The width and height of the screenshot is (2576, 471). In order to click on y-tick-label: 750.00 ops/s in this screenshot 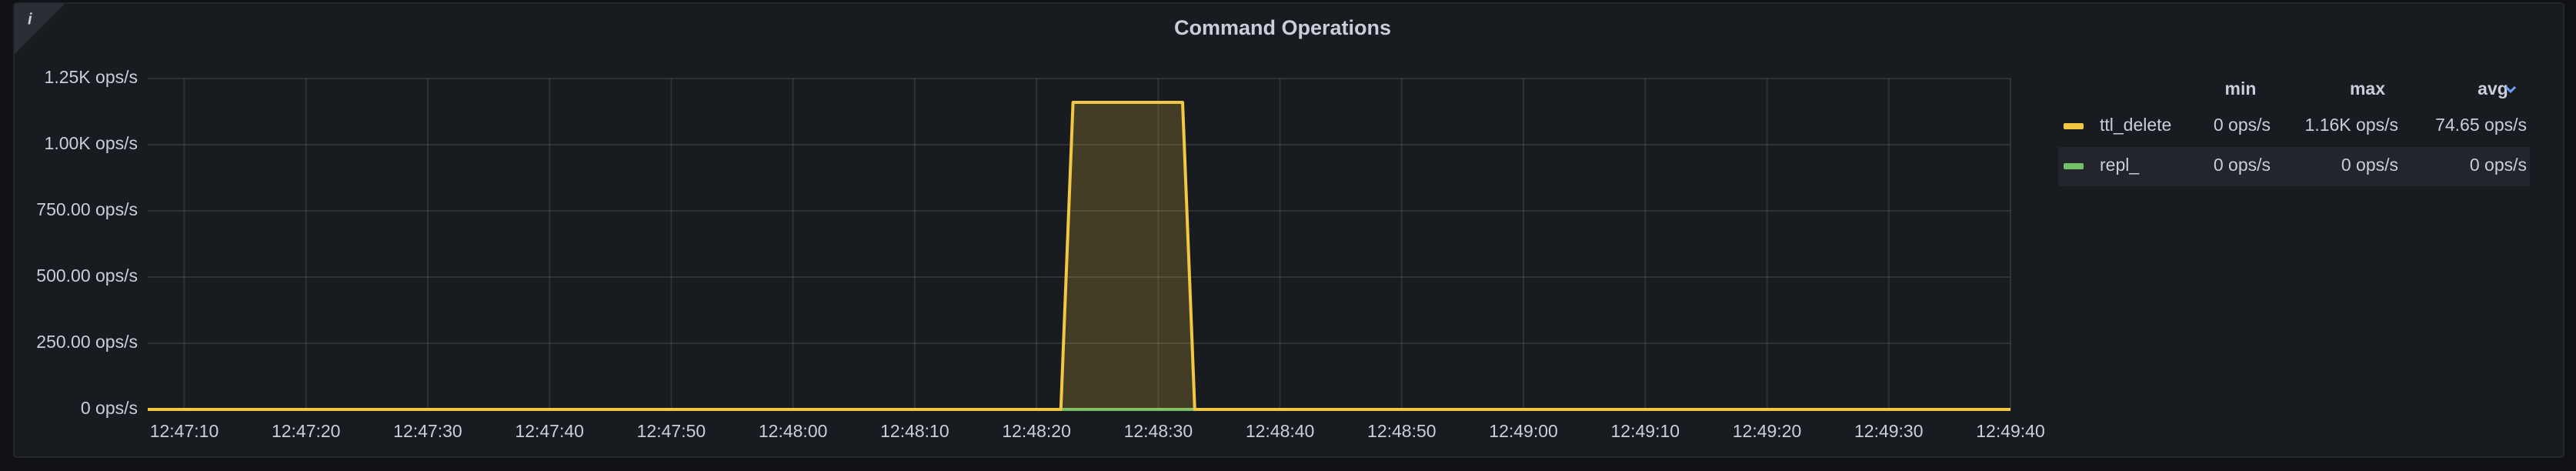, I will do `click(87, 209)`.